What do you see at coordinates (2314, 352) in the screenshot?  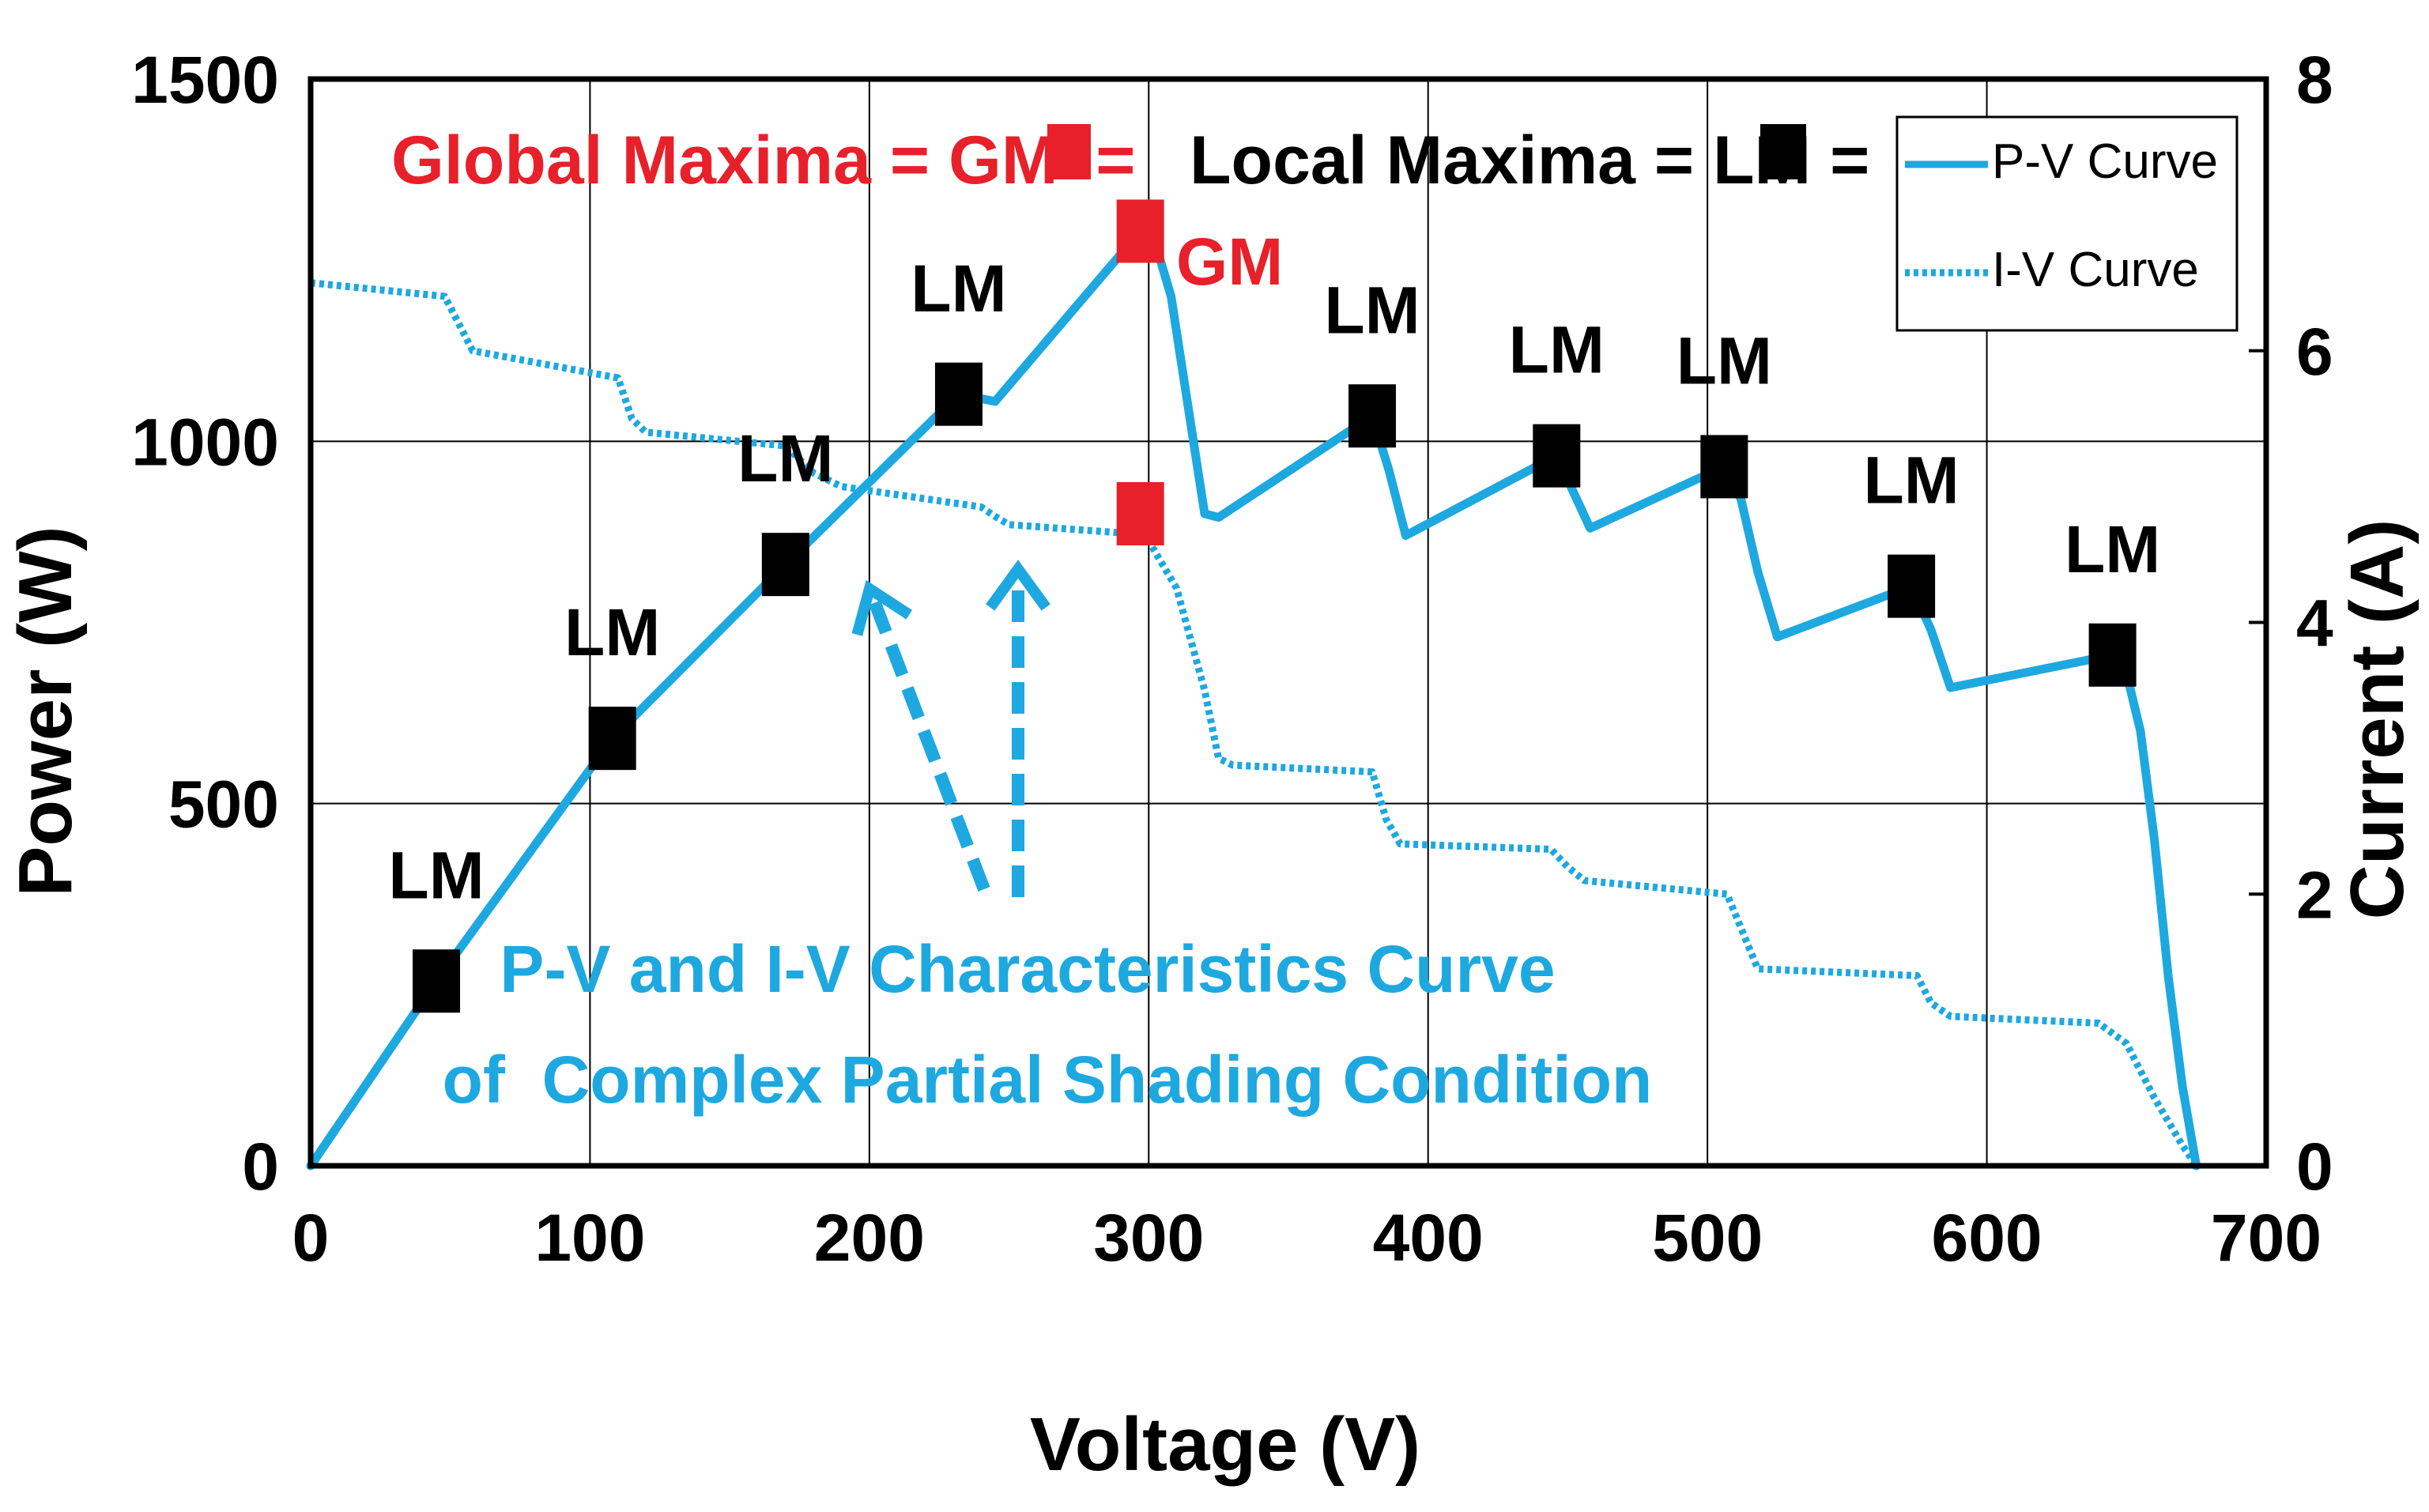 I see `y2-tick-label-6: 6` at bounding box center [2314, 352].